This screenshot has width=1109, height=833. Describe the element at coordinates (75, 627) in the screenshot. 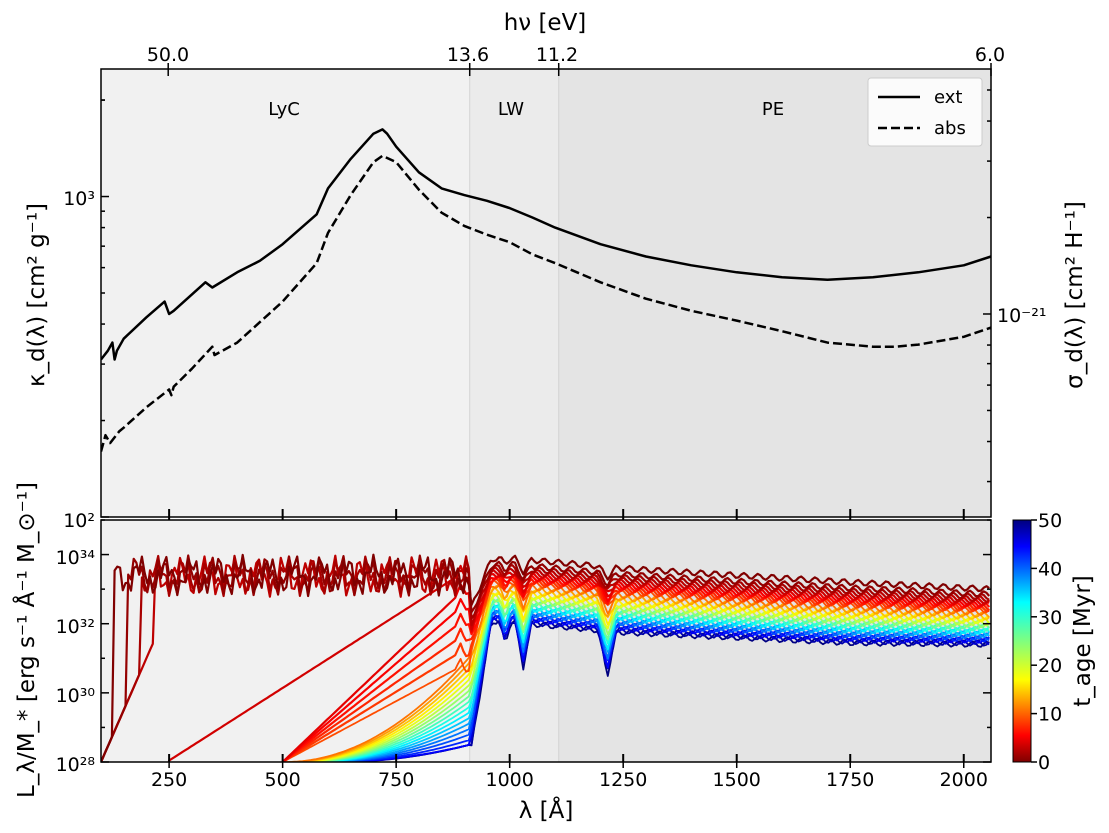

I see `ytick-label-1e32: 10³²` at that location.